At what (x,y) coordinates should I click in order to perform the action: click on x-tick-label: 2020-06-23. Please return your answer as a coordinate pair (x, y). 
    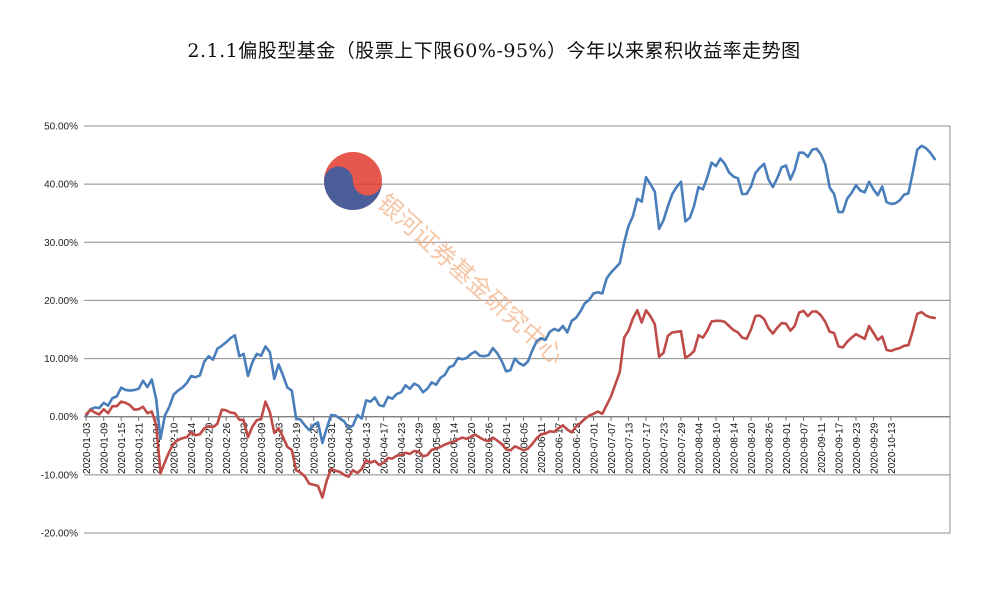
    Looking at the image, I should click on (577, 448).